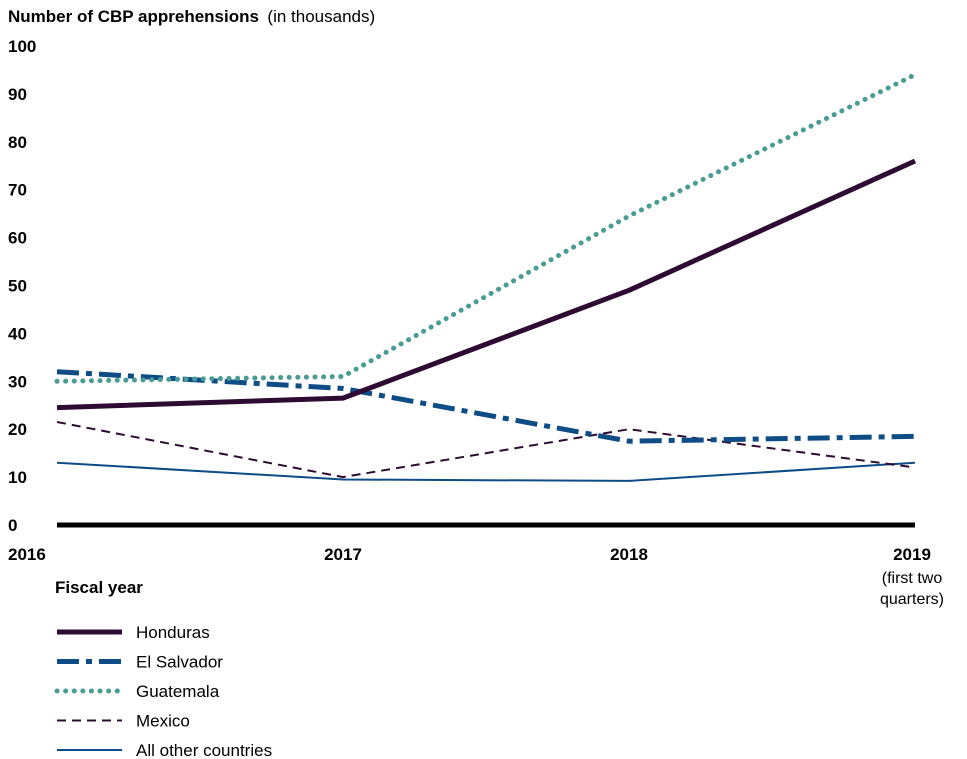 This screenshot has width=967, height=759. I want to click on y-tick-label: 30, so click(17, 381).